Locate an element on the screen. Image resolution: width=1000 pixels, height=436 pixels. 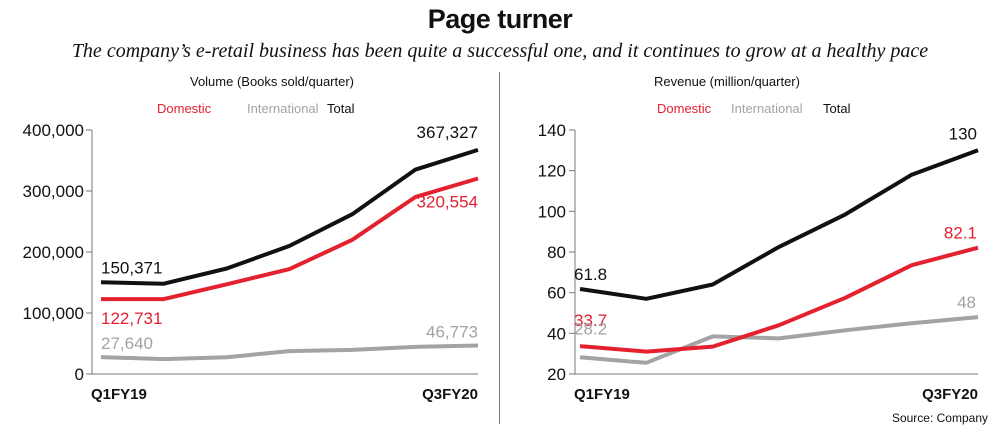
panel-divider is located at coordinates (499, 248).